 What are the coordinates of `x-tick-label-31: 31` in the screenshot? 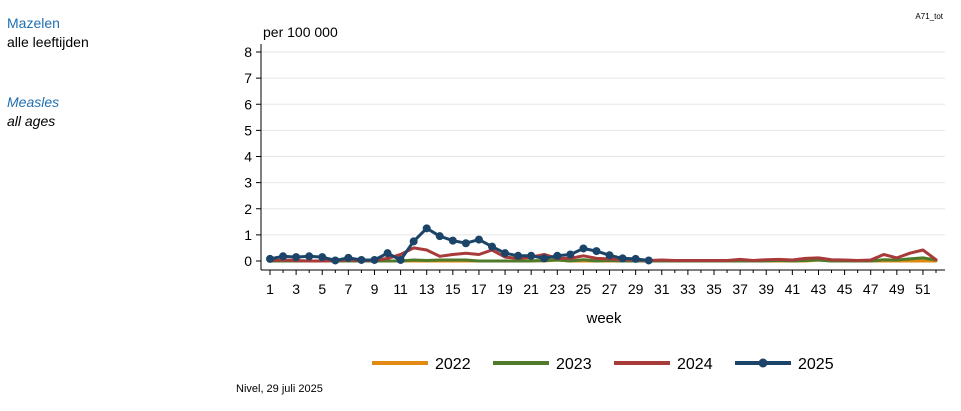 It's located at (662, 289).